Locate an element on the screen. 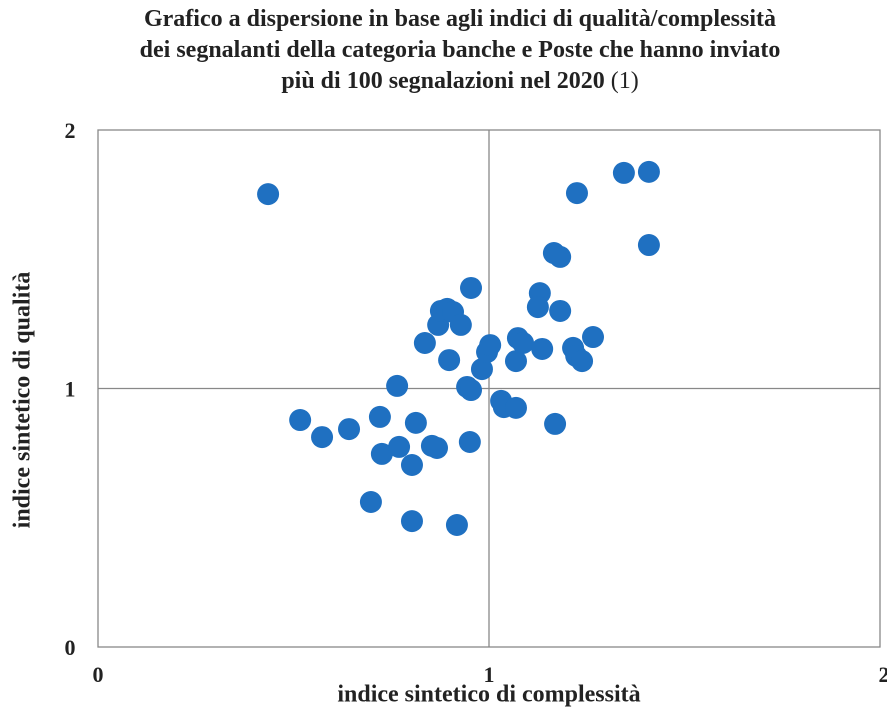  y-tick-label: 1 is located at coordinates (70, 389).